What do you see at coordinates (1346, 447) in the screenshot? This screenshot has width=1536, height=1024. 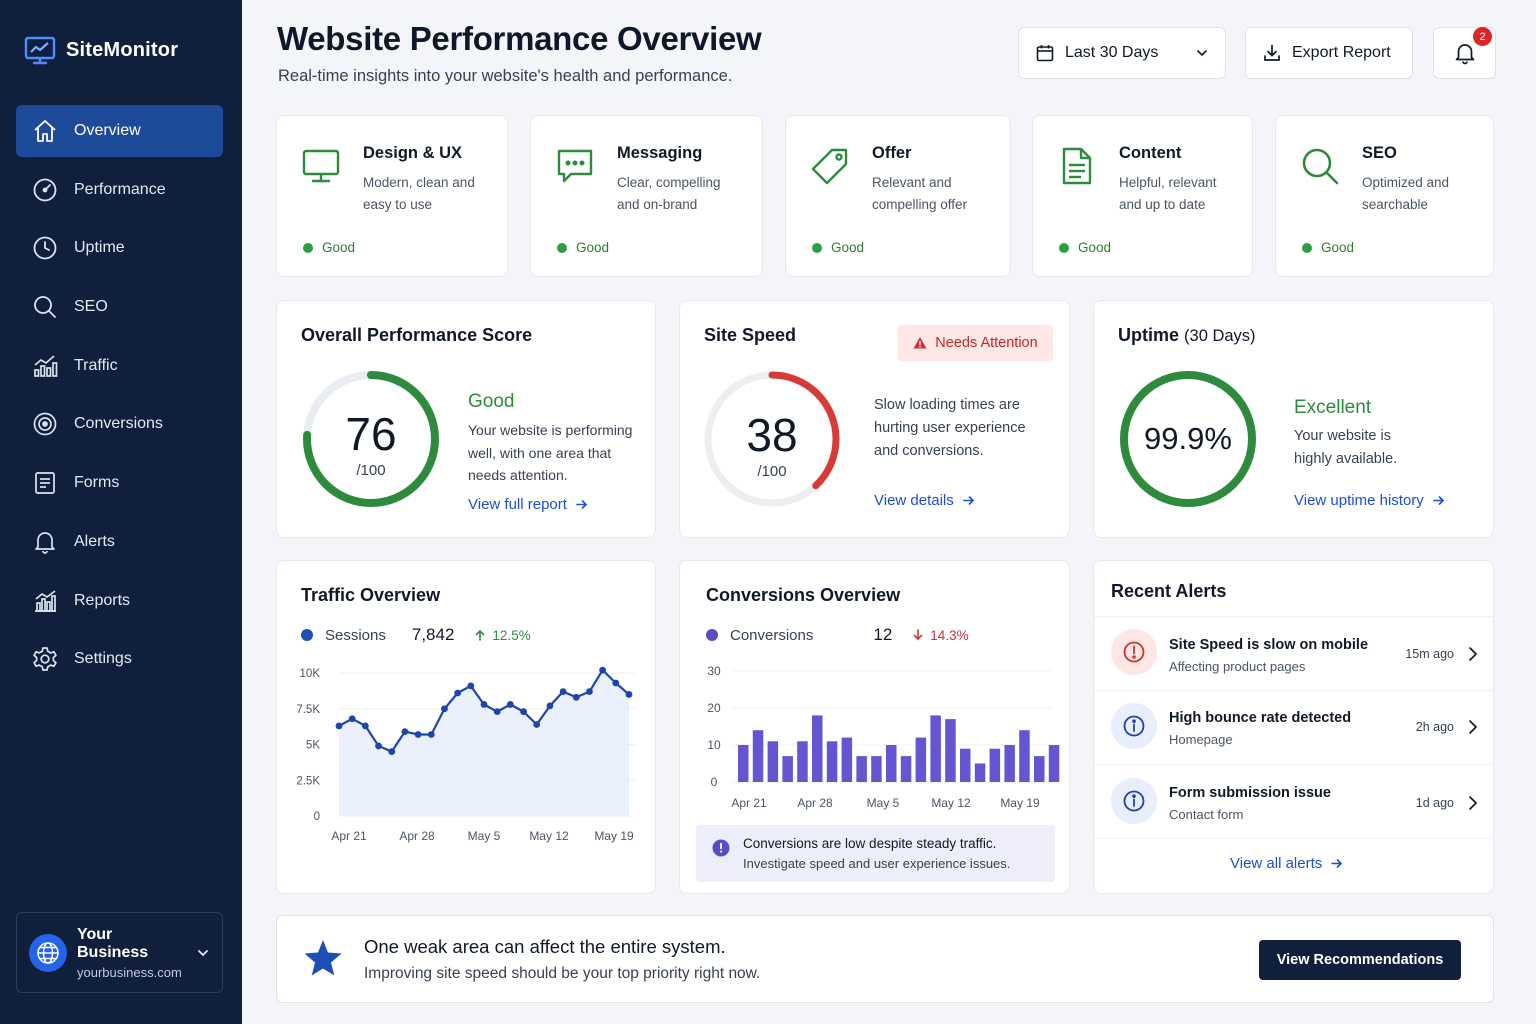 I see `uptime-desc: Your website is highly available.` at bounding box center [1346, 447].